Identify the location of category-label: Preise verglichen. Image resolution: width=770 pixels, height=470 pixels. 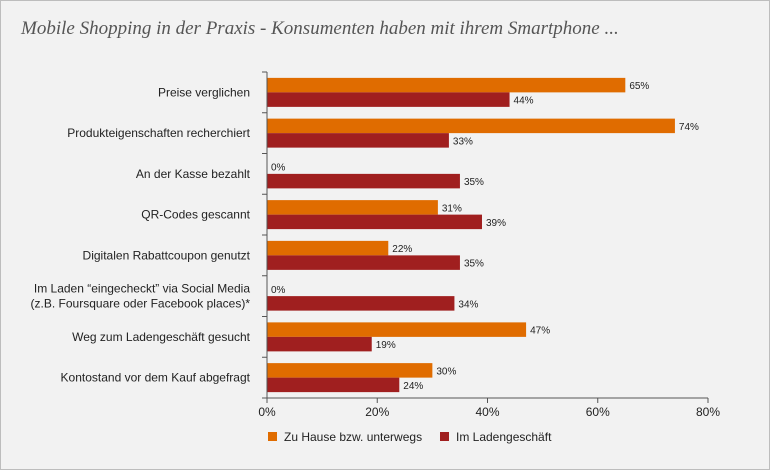
(204, 92).